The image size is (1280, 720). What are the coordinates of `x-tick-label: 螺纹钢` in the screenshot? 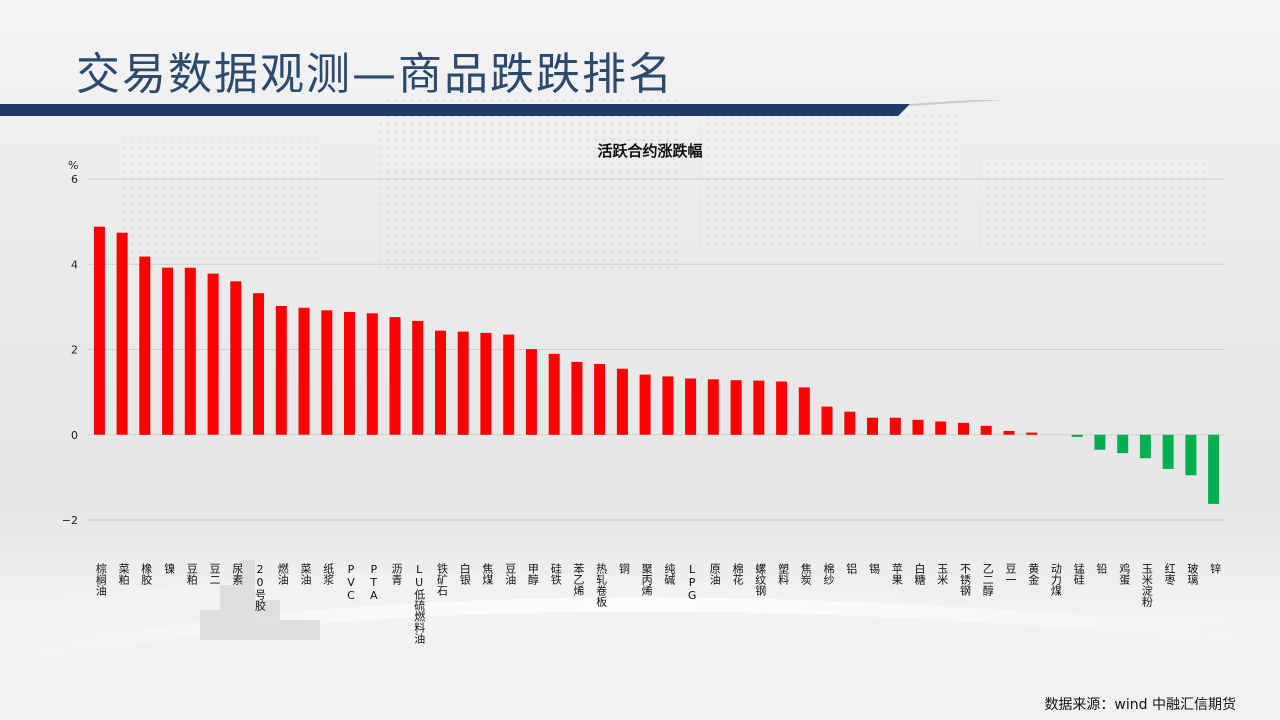 It's located at (760, 579).